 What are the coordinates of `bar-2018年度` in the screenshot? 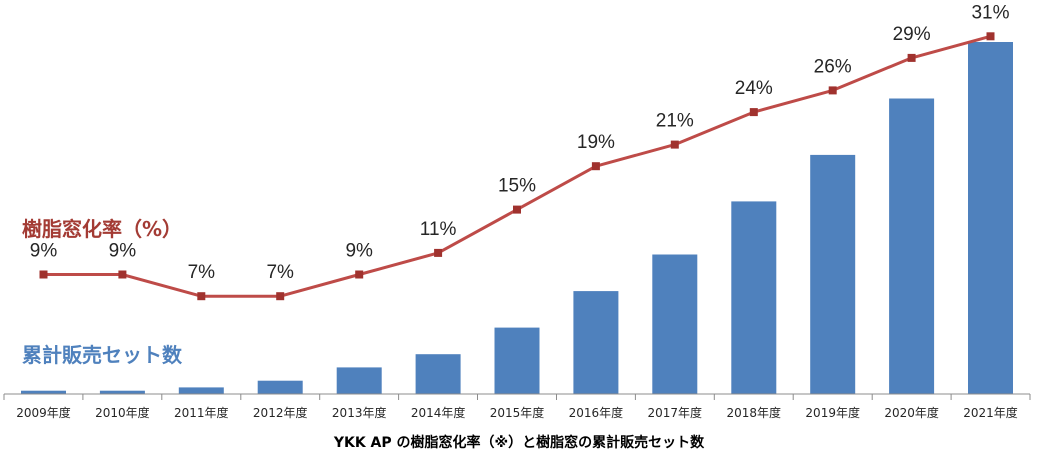 It's located at (754, 297).